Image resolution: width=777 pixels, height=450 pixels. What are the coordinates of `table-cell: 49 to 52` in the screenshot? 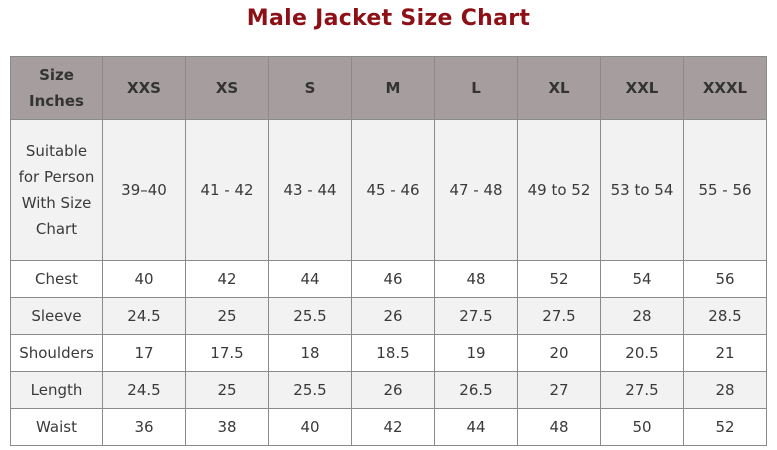 It's located at (559, 190).